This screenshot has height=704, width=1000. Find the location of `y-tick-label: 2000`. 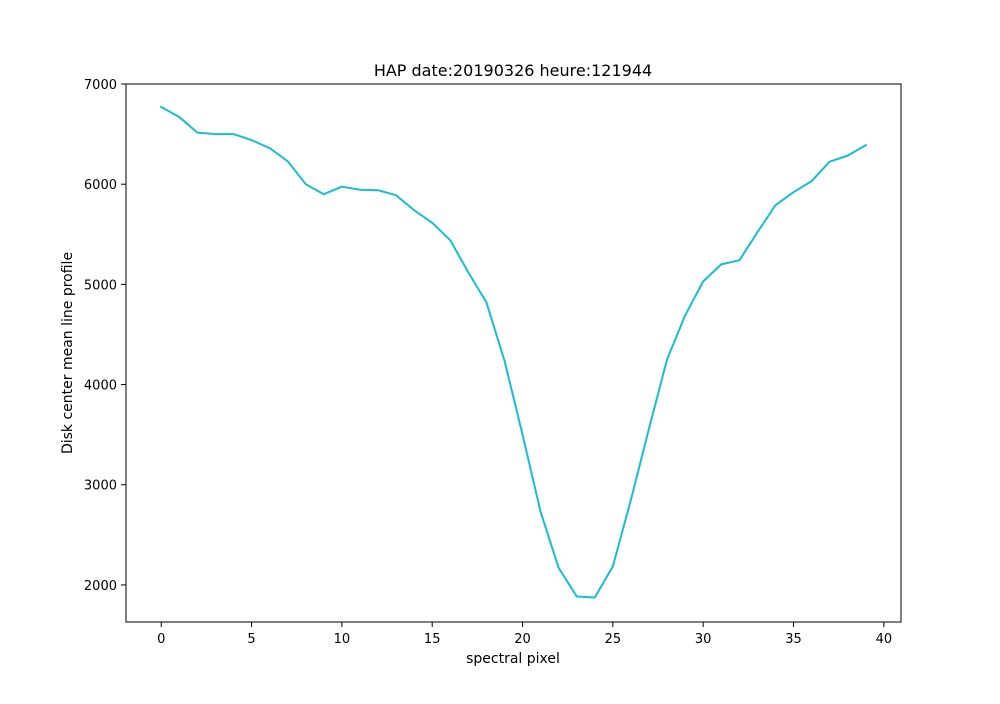

y-tick-label: 2000 is located at coordinates (100, 586).